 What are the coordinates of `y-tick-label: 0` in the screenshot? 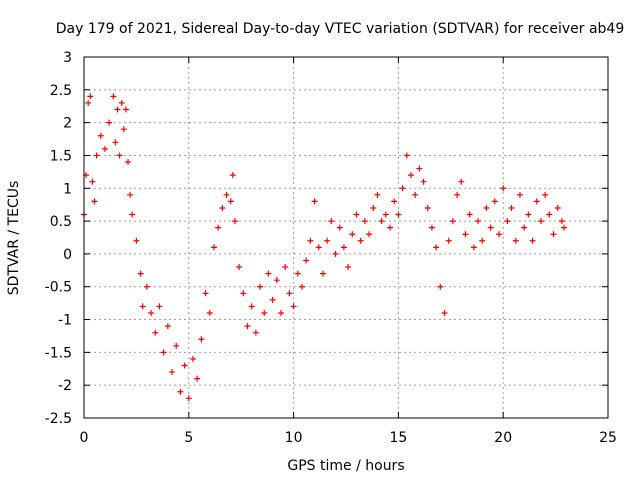 It's located at (67, 255).